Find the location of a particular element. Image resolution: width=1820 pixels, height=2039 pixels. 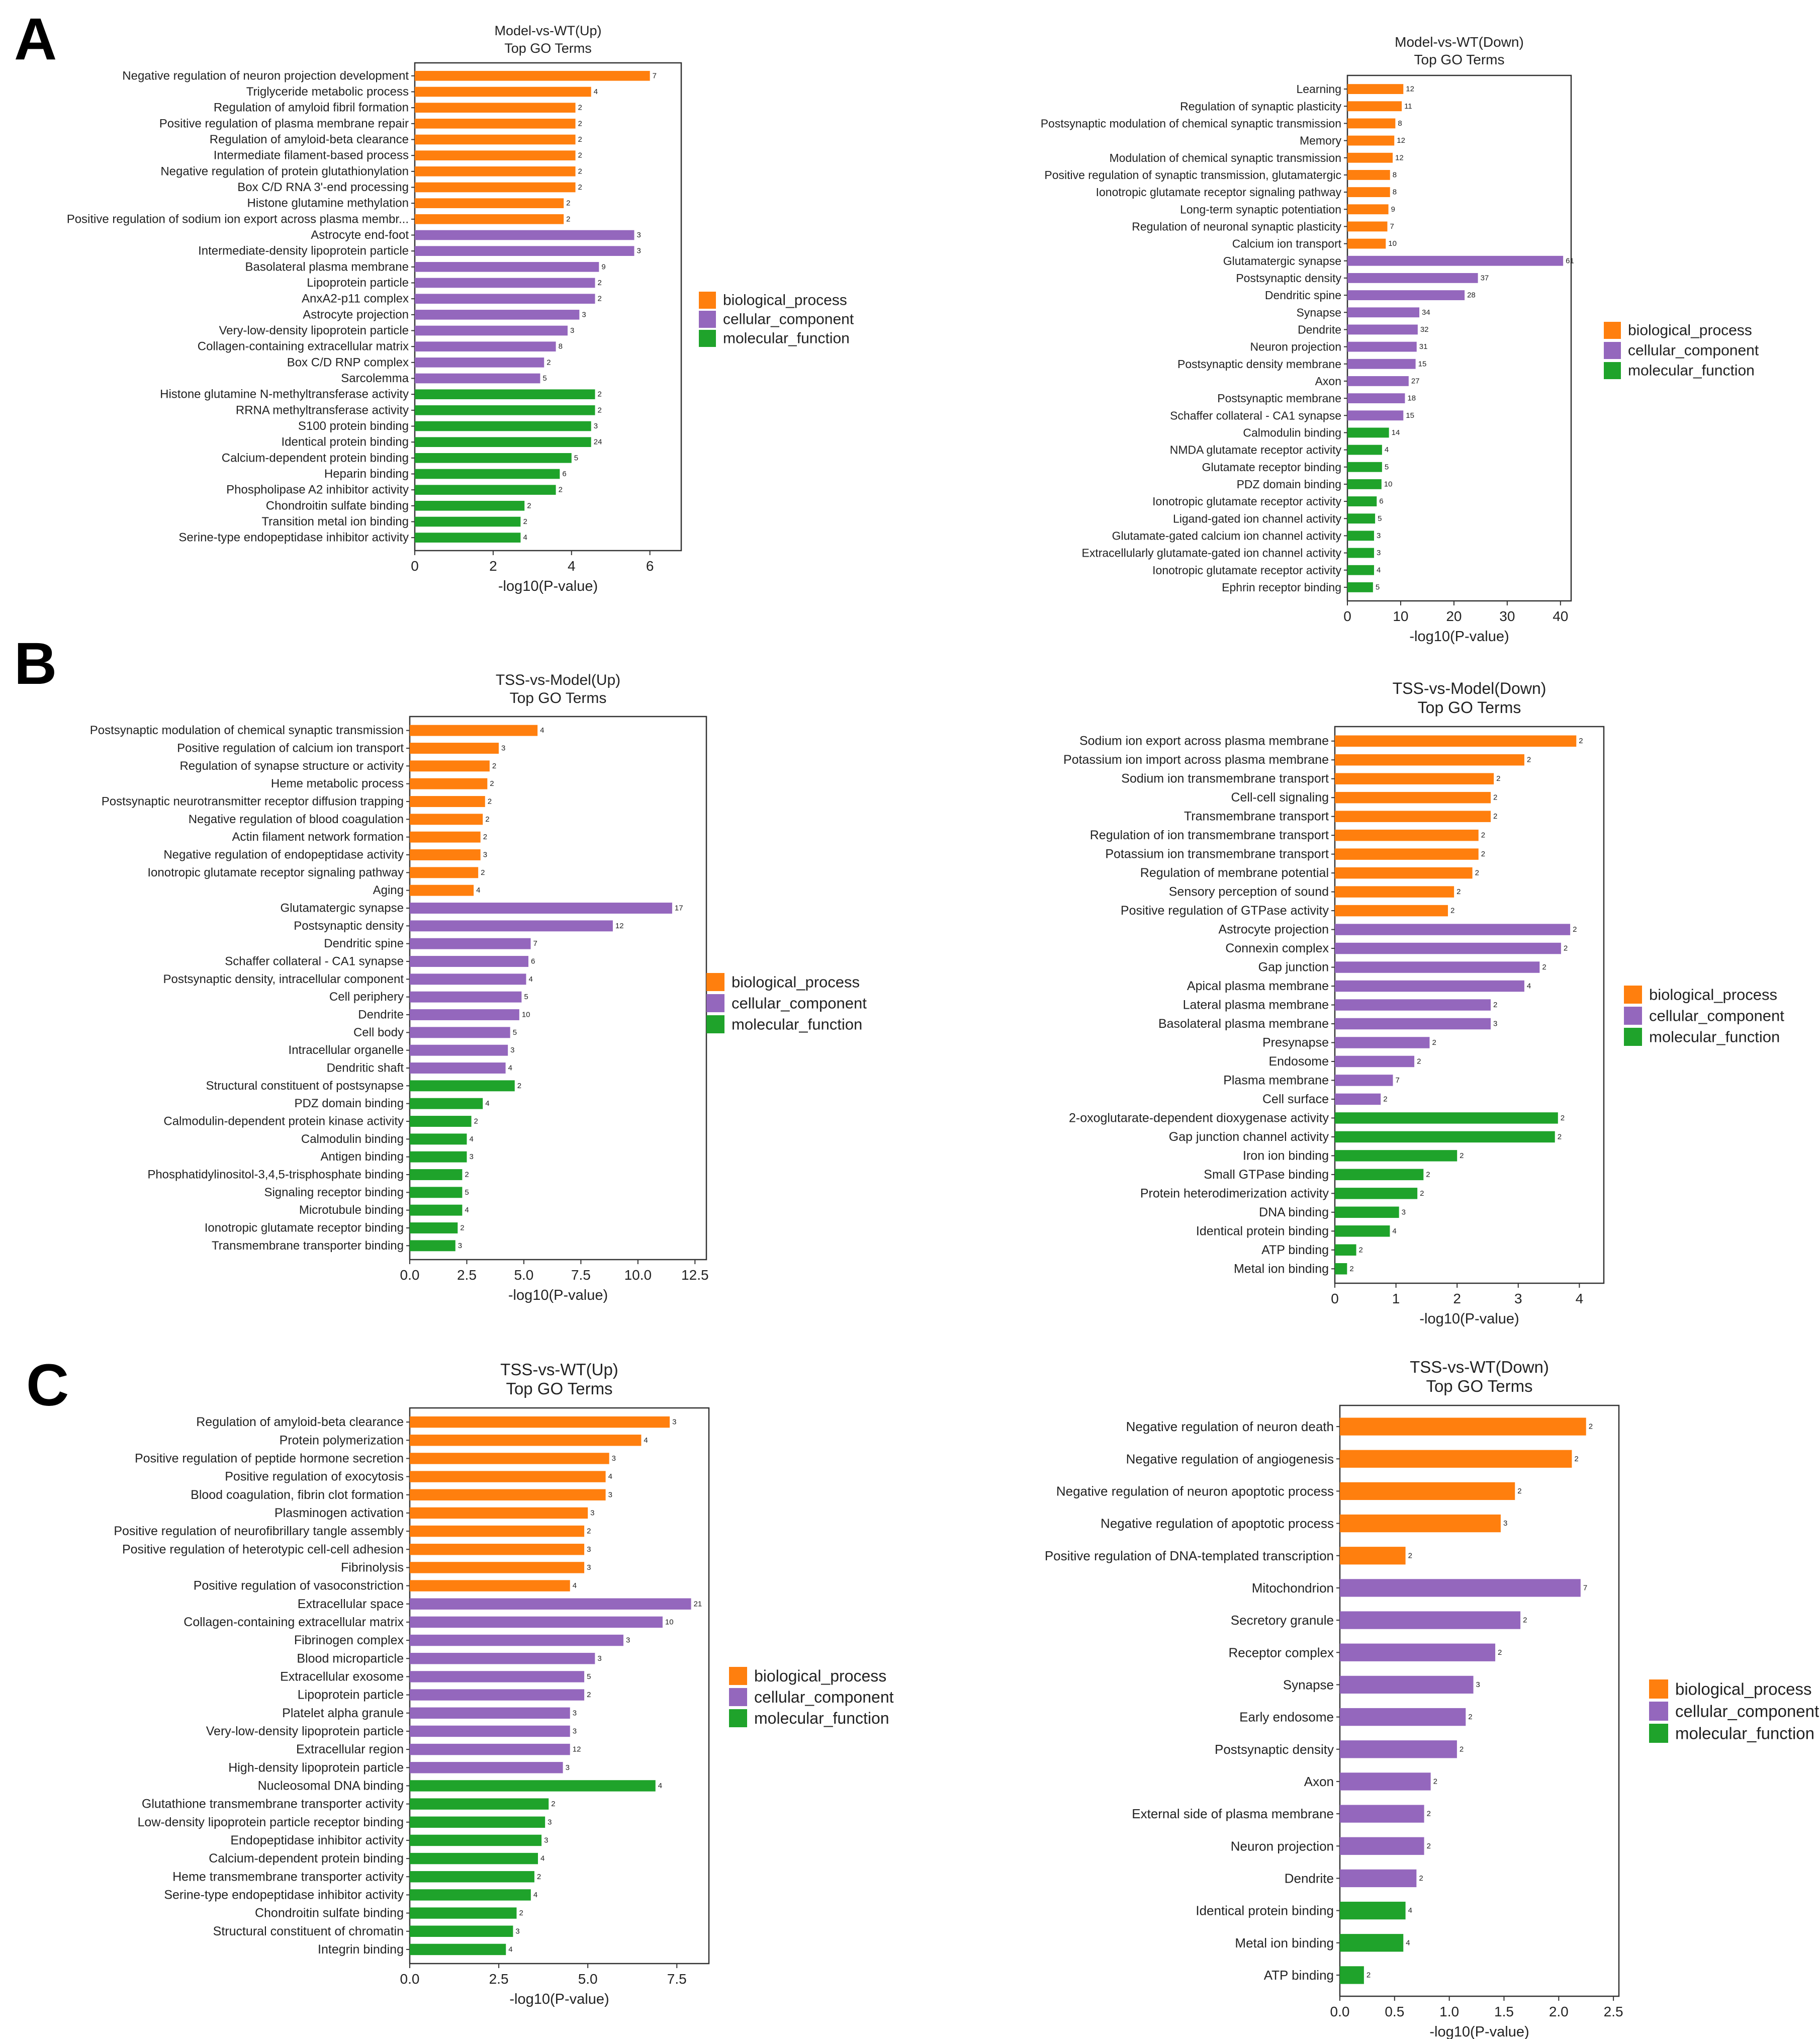

category-label: Gap junction is located at coordinates (1293, 967).